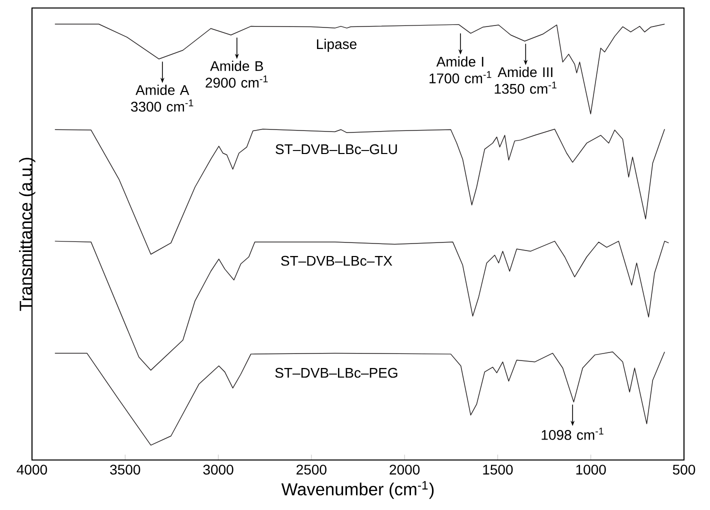 The height and width of the screenshot is (510, 710). I want to click on annotation: Amide A 3300 cm$^{-1}$, so click(162, 98).